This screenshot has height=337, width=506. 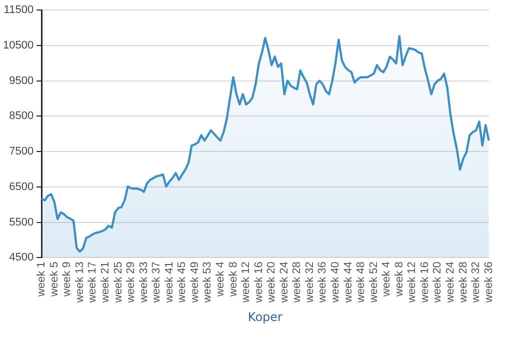 I want to click on x-tick-label: week 33, so click(x=144, y=283).